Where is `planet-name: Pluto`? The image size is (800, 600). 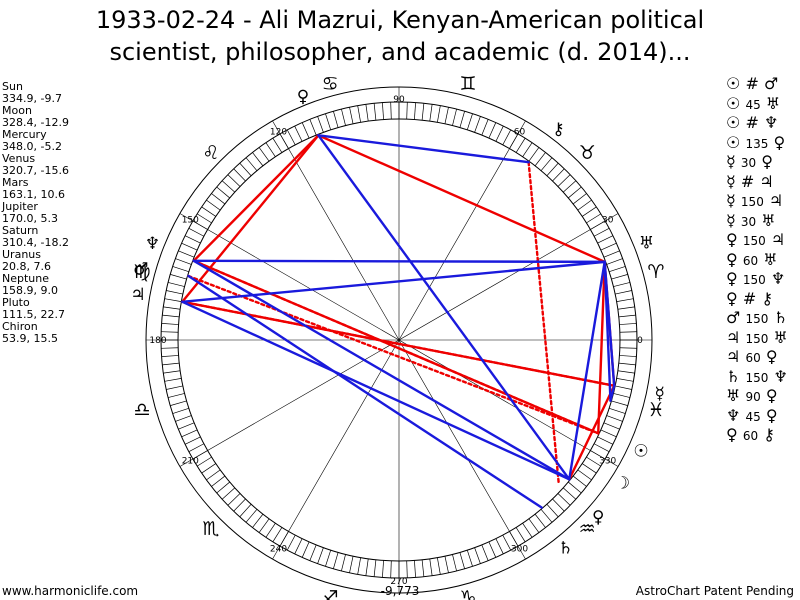
planet-name: Pluto is located at coordinates (16, 302).